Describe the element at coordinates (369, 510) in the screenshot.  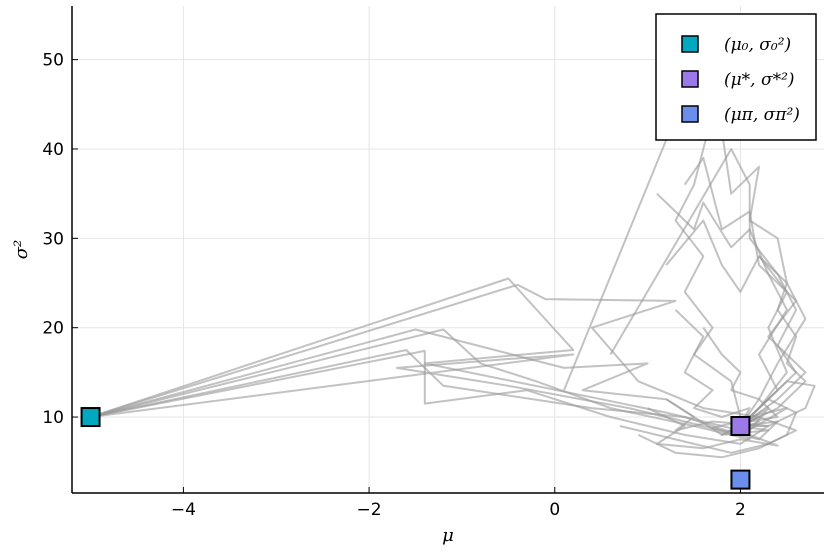
I see `x-tick-label-1: −2` at that location.